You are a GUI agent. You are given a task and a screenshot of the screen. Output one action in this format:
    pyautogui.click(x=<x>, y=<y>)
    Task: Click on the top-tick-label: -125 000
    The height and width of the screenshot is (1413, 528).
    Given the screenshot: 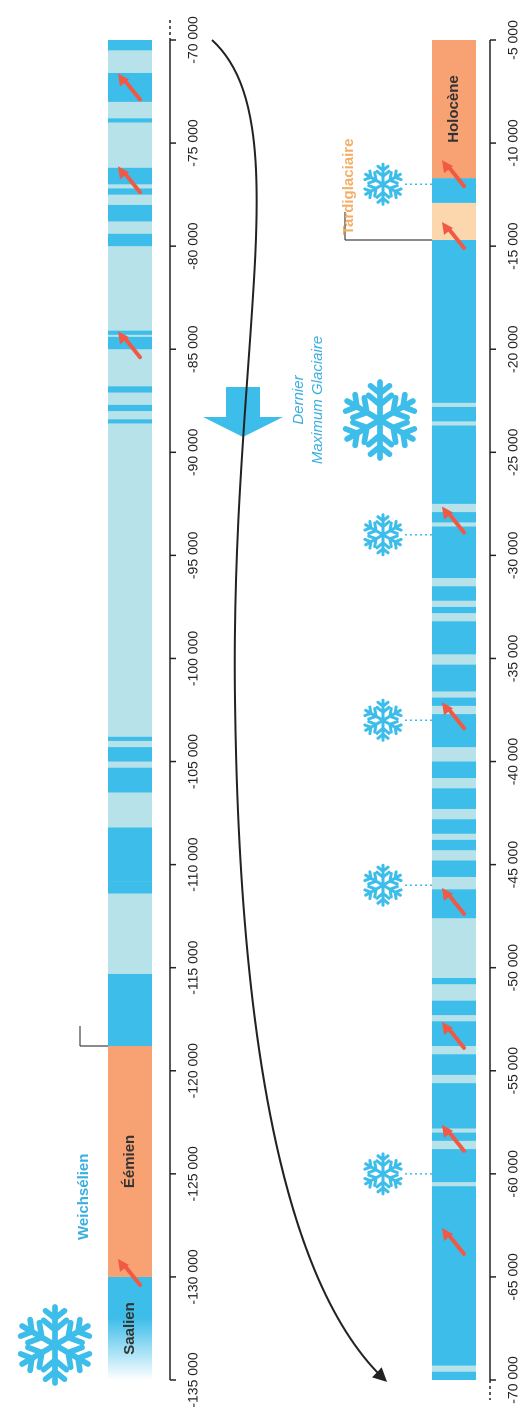 What is the action you would take?
    pyautogui.click(x=193, y=1173)
    